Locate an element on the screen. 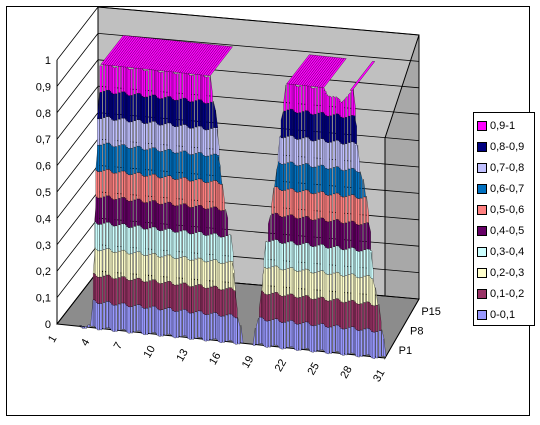  z-tick-label: 0,3 is located at coordinates (43, 246).